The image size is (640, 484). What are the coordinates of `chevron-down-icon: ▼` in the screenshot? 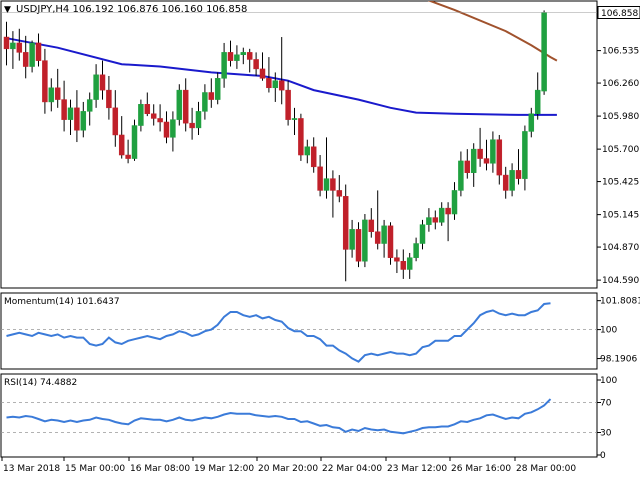 It's located at (7, 10).